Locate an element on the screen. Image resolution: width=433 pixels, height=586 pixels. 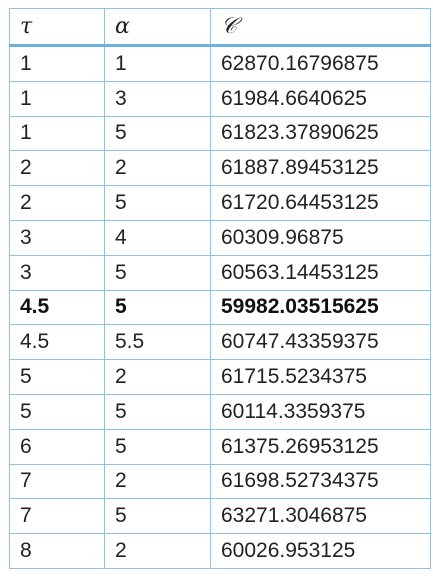
header-row: τ α 𝒞 is located at coordinates (220, 27).